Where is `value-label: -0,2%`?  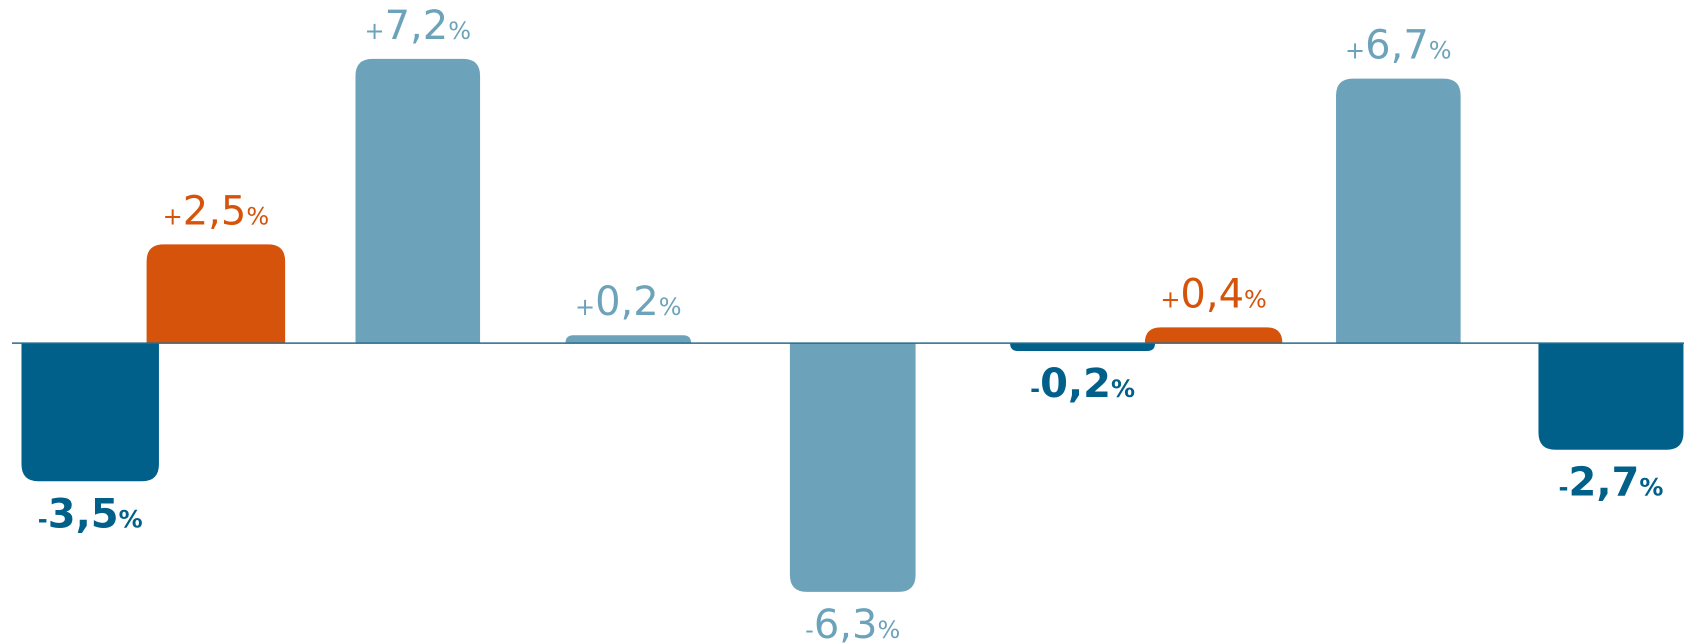
value-label: -0,2% is located at coordinates (1082, 384).